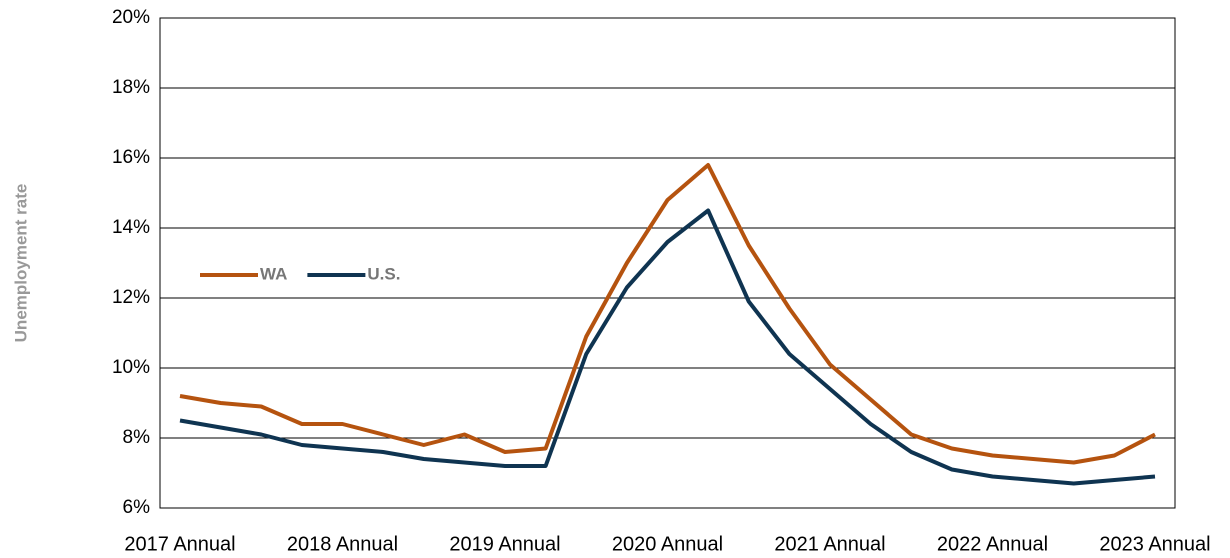 Image resolution: width=1230 pixels, height=558 pixels. What do you see at coordinates (131, 227) in the screenshot?
I see `y-tick-label: 14%` at bounding box center [131, 227].